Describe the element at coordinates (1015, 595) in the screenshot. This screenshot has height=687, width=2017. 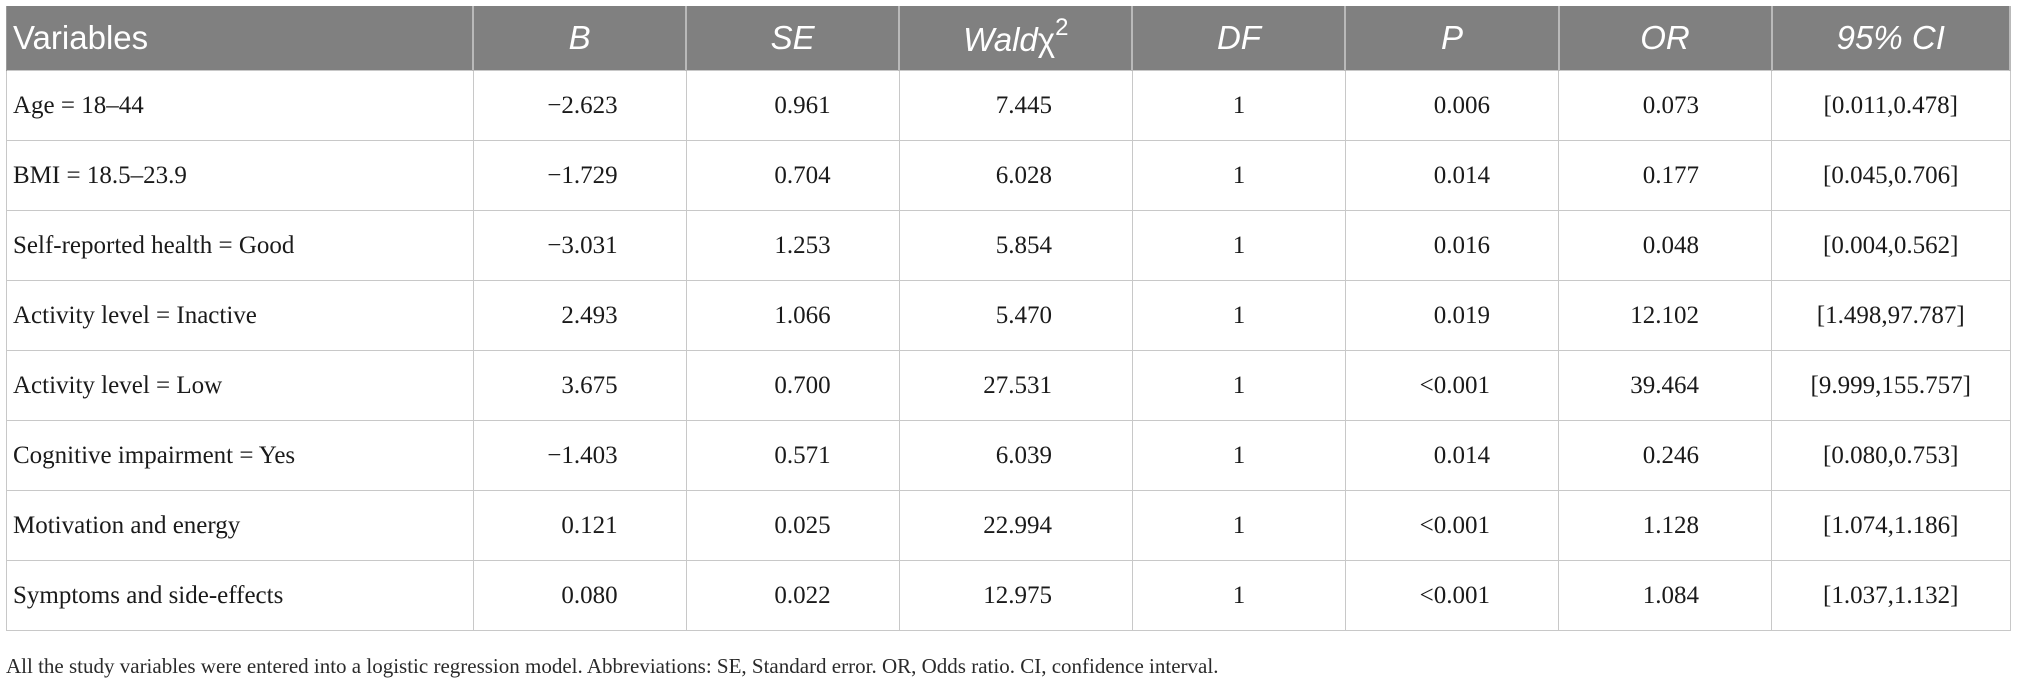
I see `cell-wald: 12.975` at that location.